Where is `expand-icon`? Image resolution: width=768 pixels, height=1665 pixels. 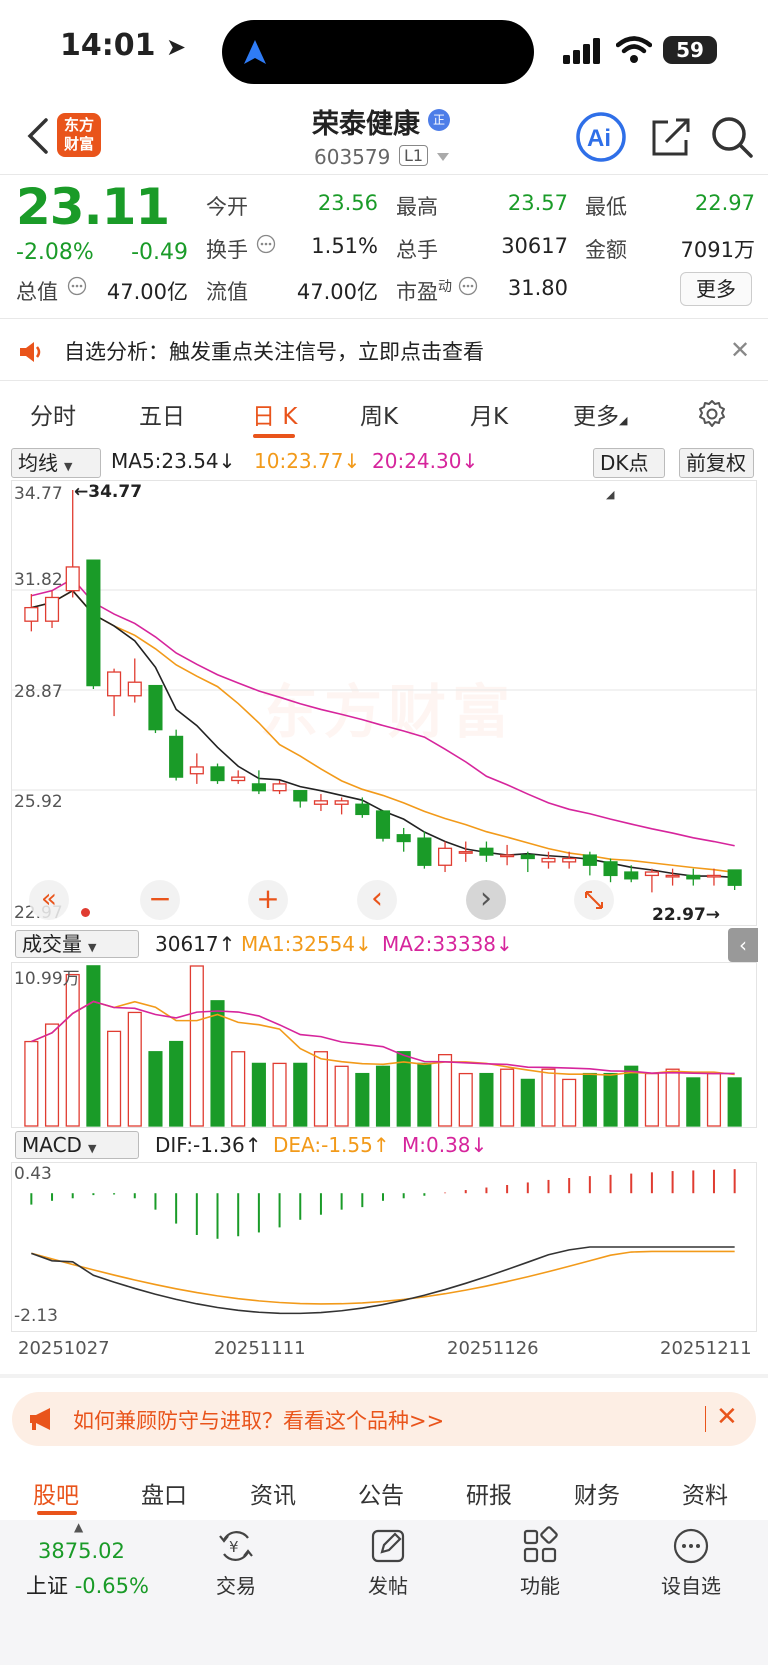 expand-icon is located at coordinates (594, 900).